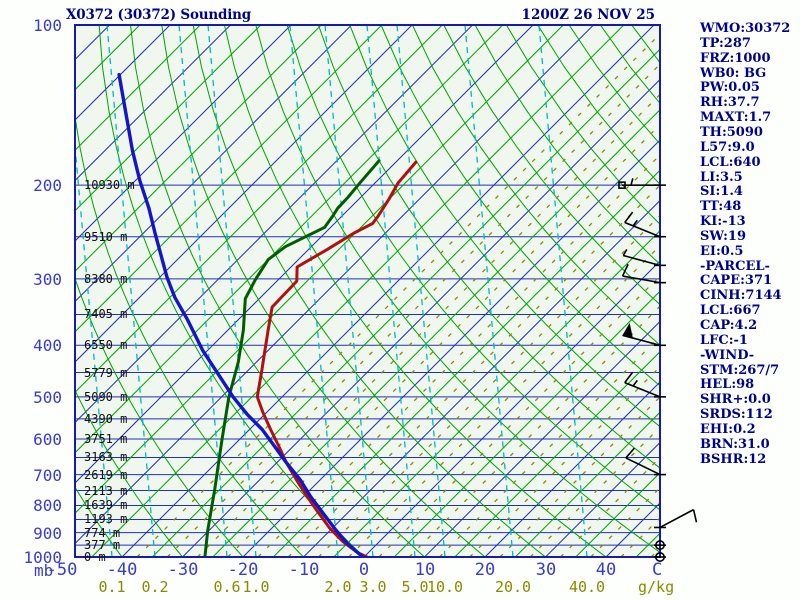 Image resolution: width=800 pixels, height=600 pixels. I want to click on temperature-curve, so click(336, 358).